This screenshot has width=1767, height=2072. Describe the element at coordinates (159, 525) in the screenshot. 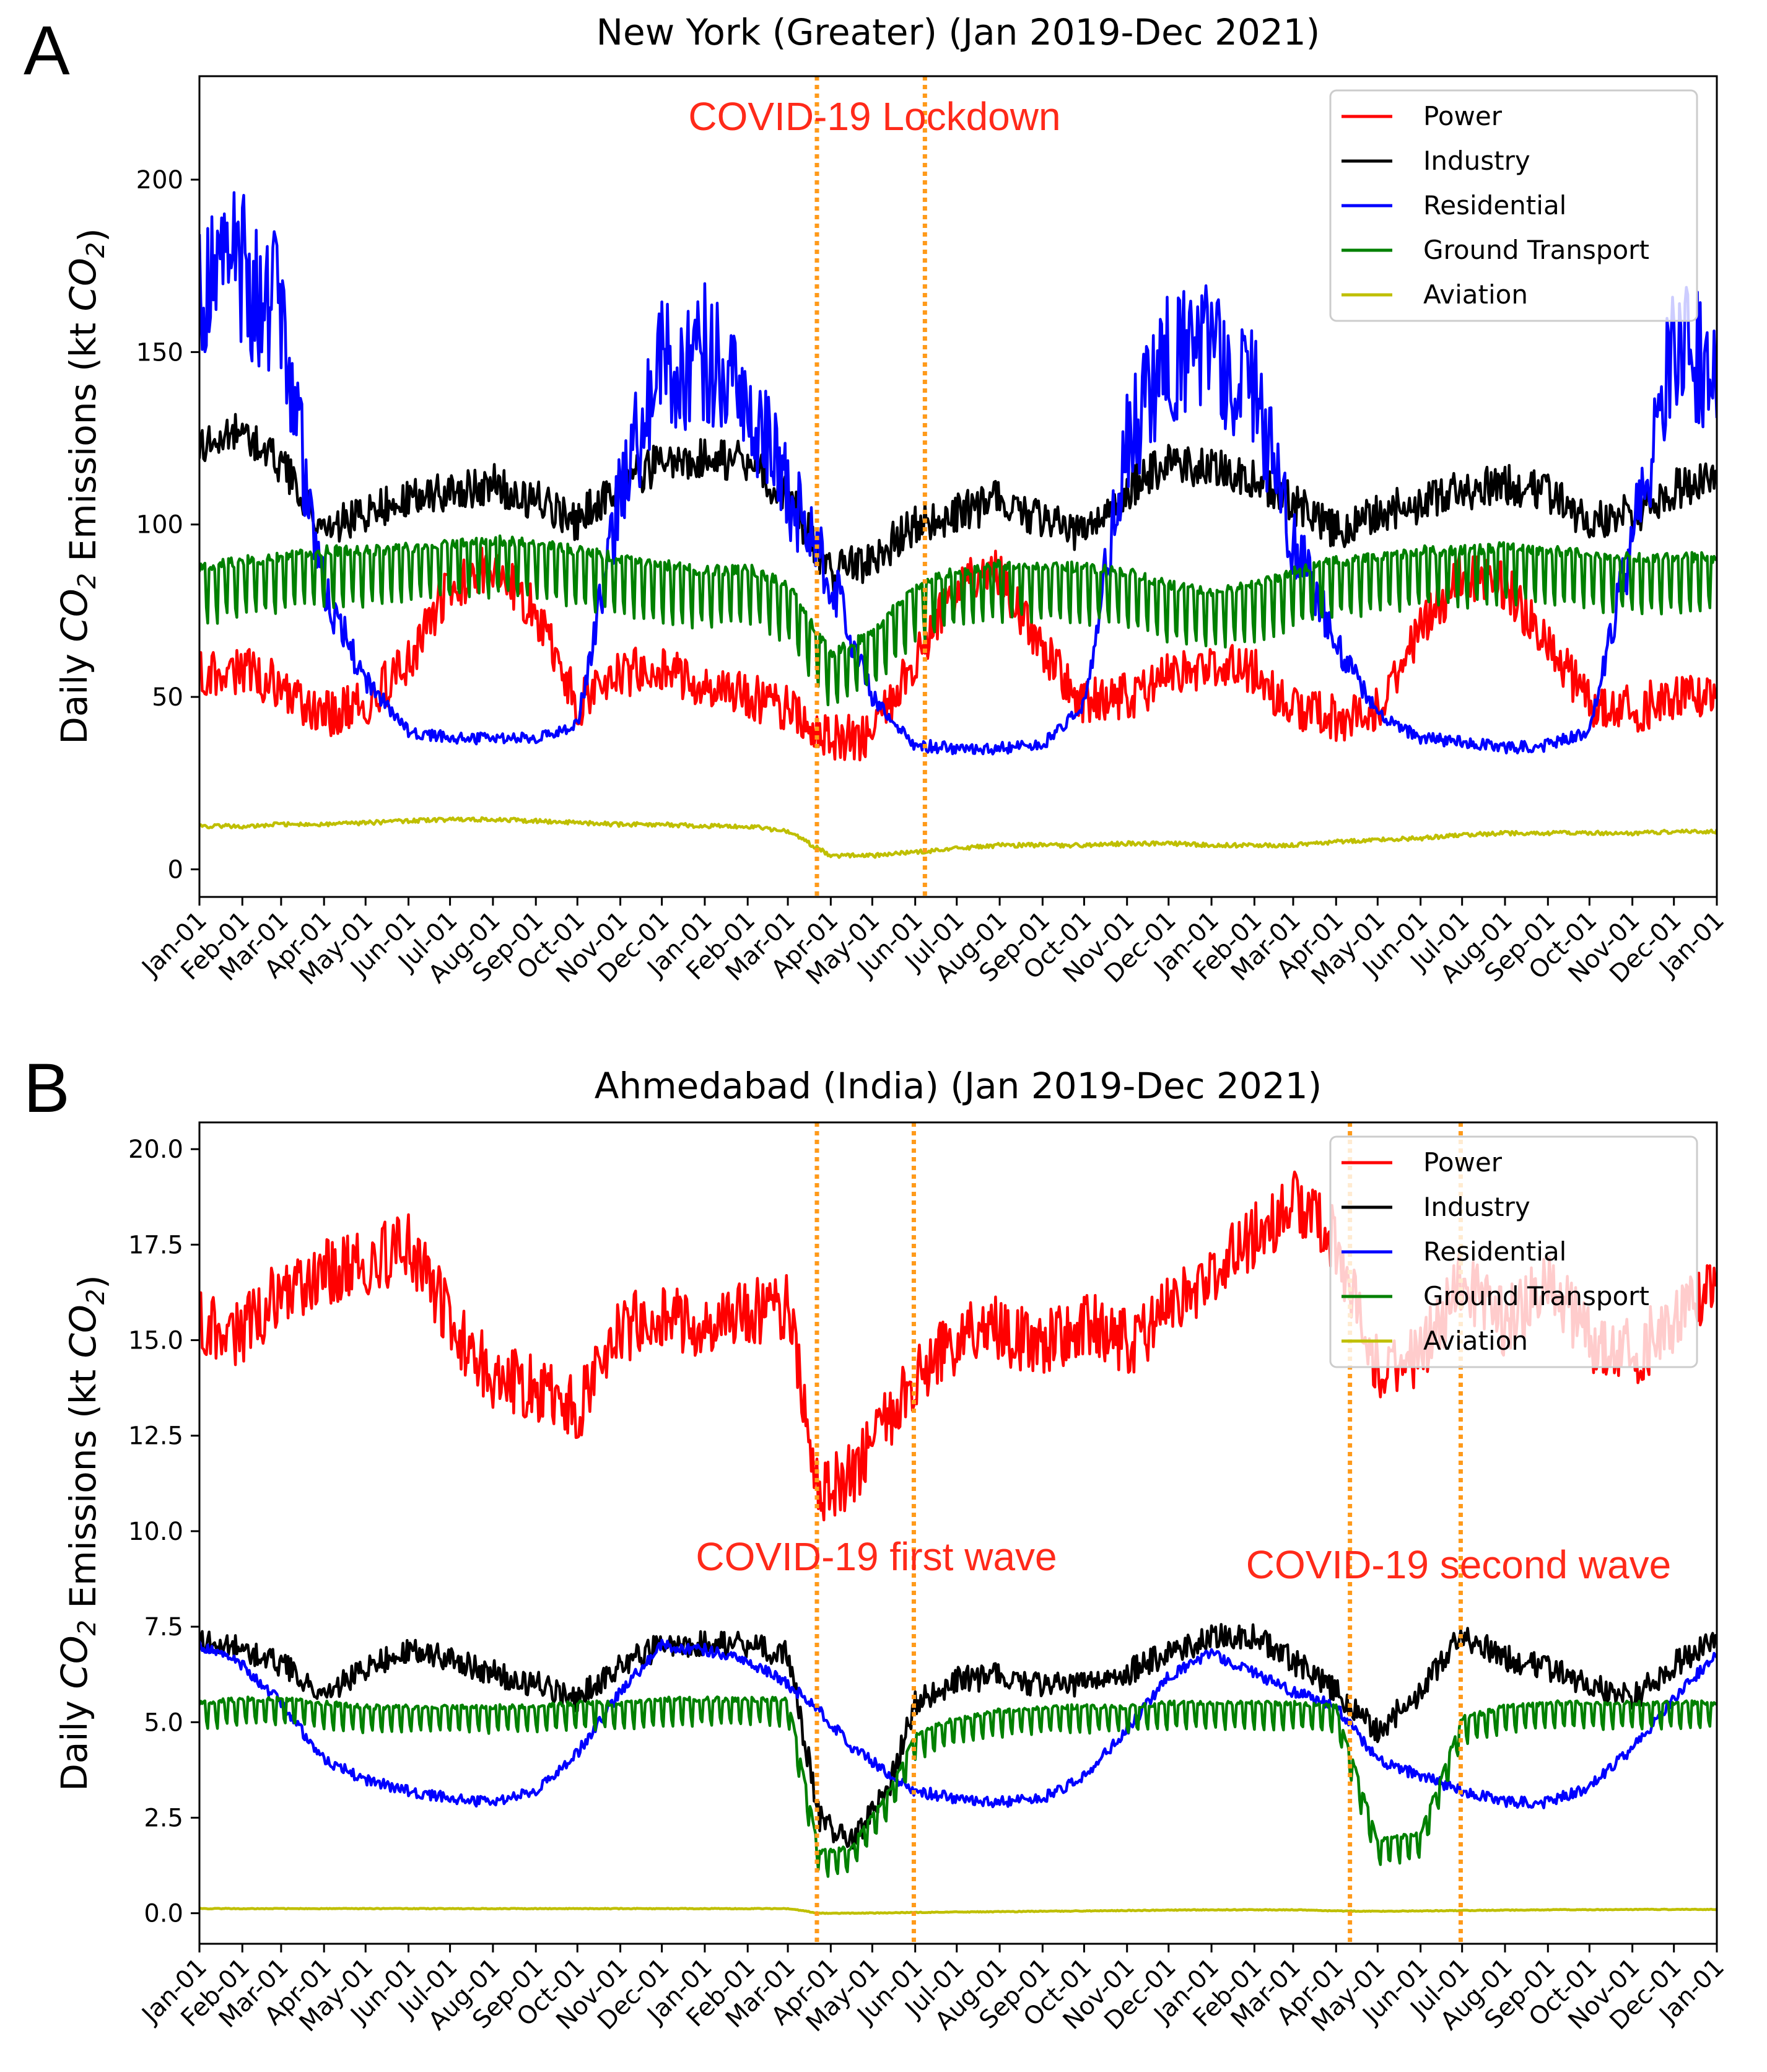

I see `y-tick-label: 100` at that location.